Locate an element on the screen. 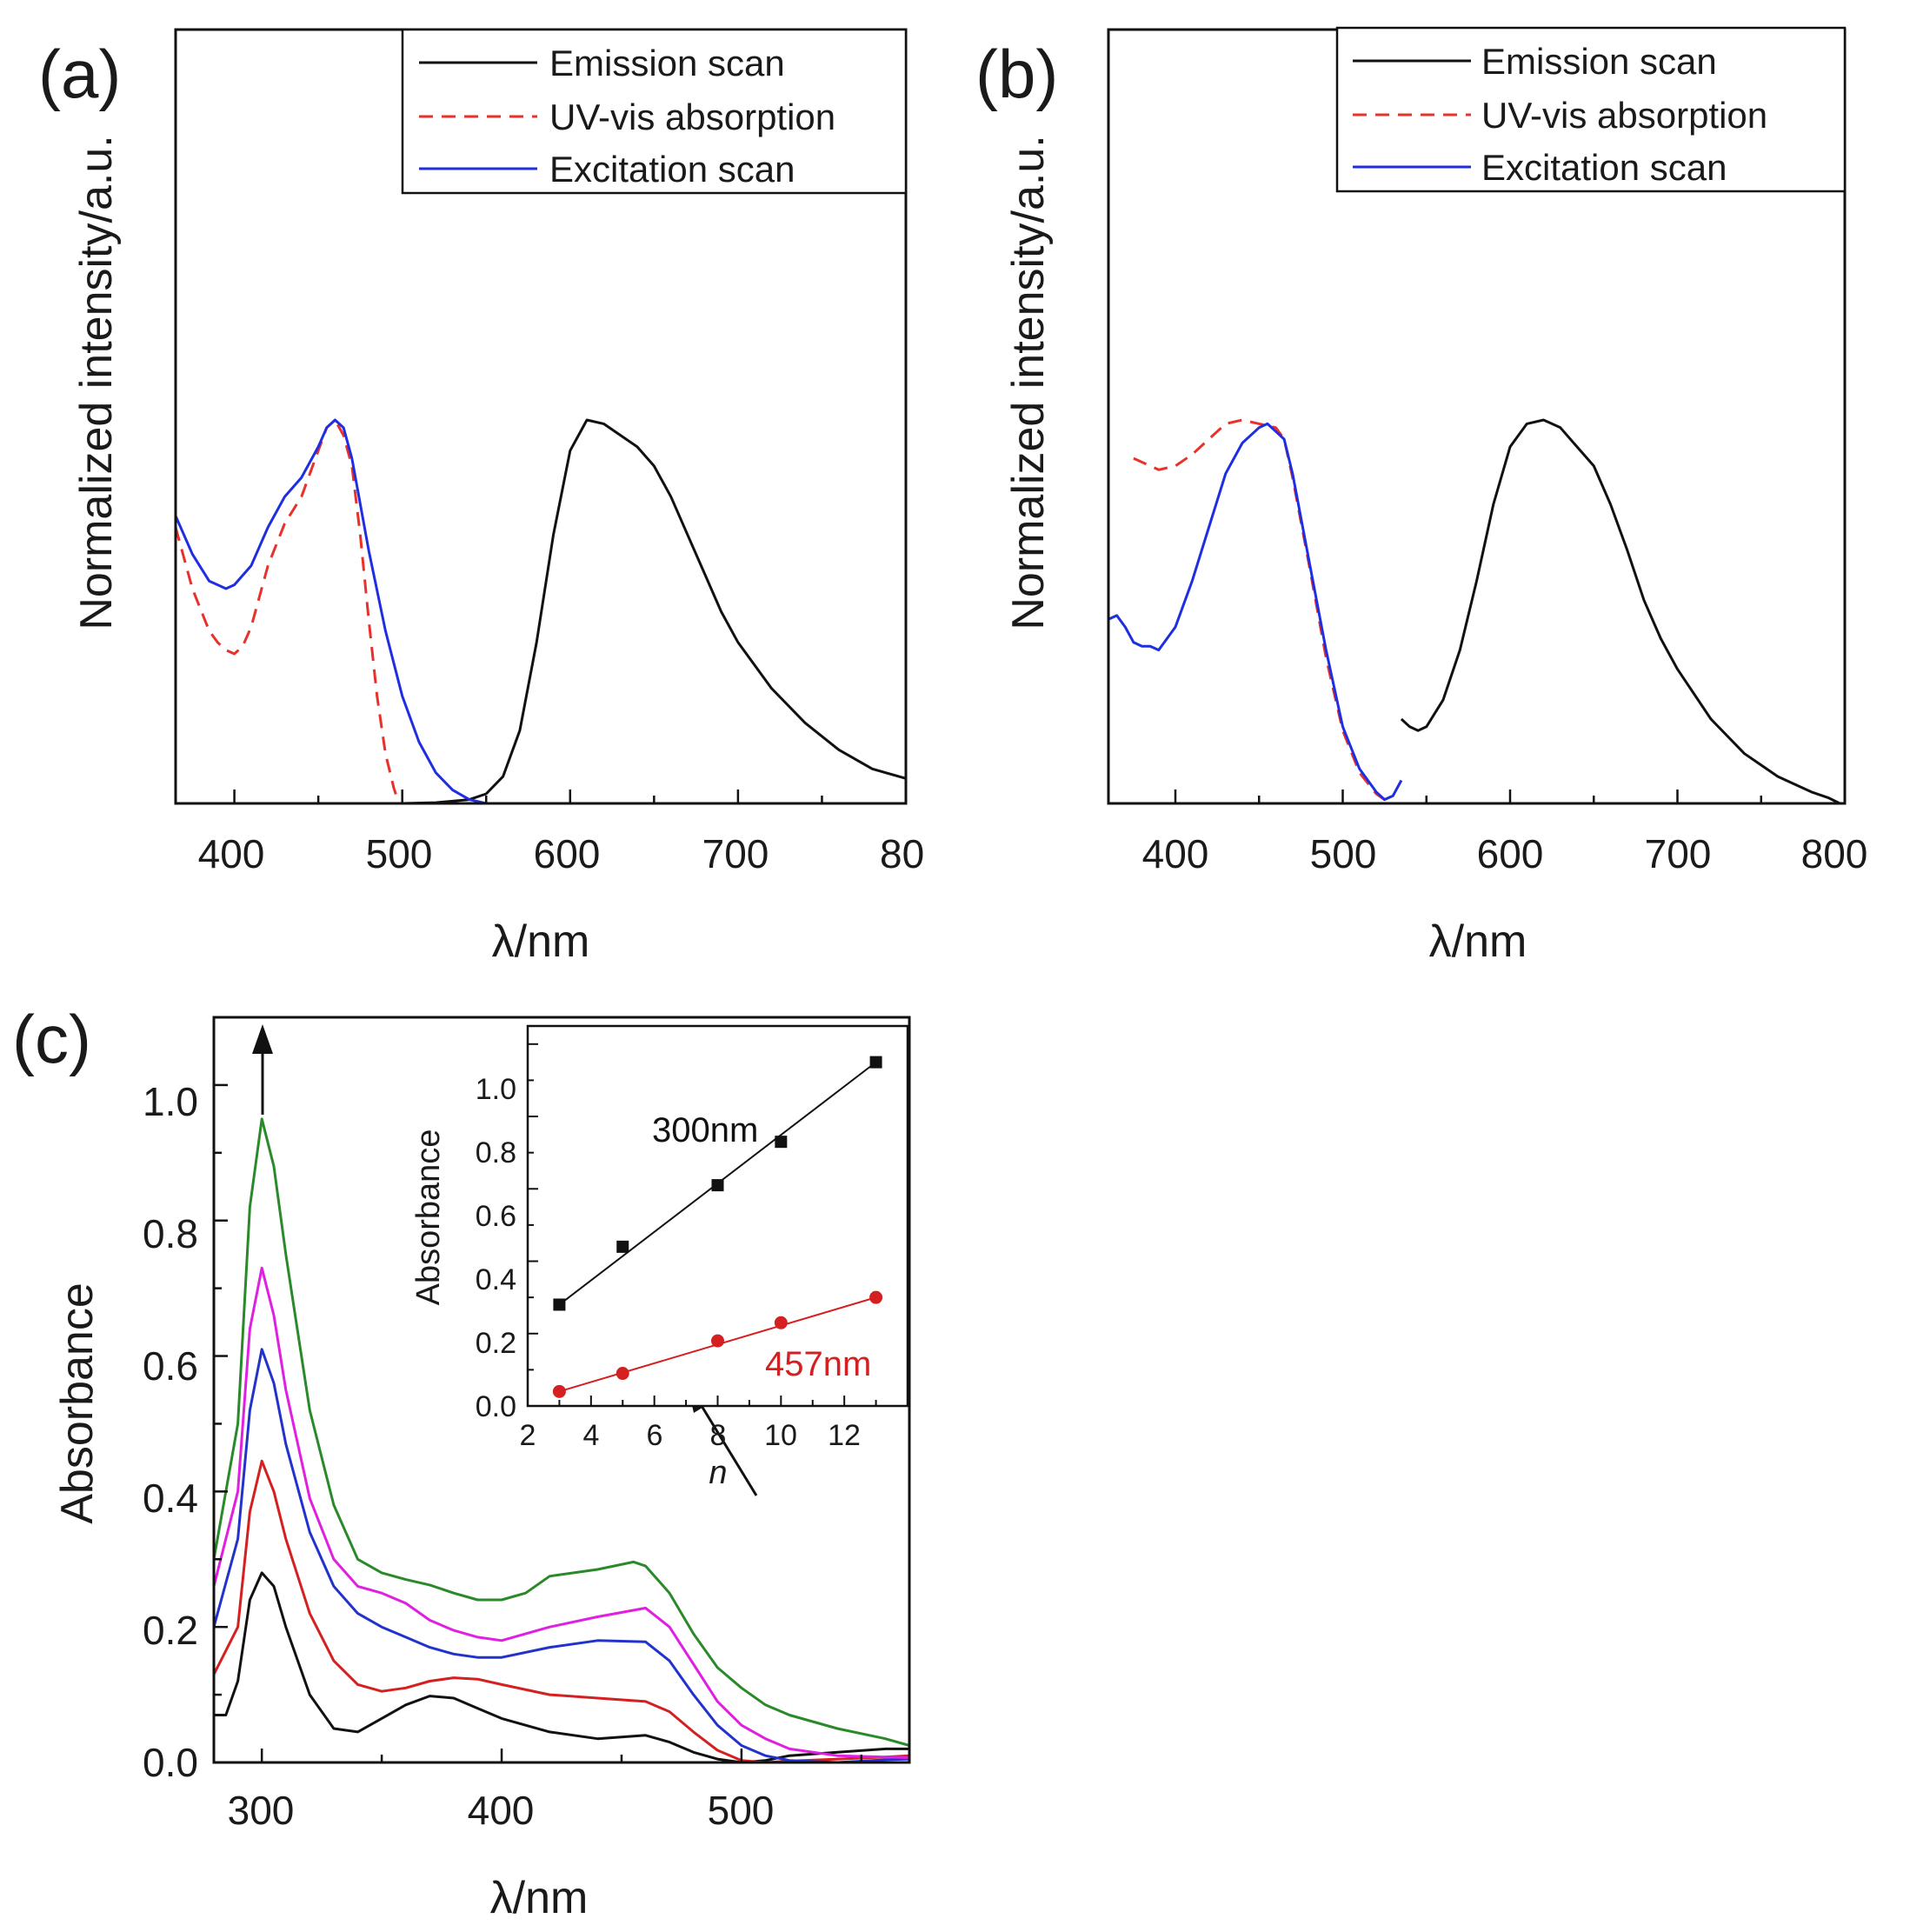 This screenshot has width=1910, height=1932. panel-b-x-ticks is located at coordinates (1510, 796).